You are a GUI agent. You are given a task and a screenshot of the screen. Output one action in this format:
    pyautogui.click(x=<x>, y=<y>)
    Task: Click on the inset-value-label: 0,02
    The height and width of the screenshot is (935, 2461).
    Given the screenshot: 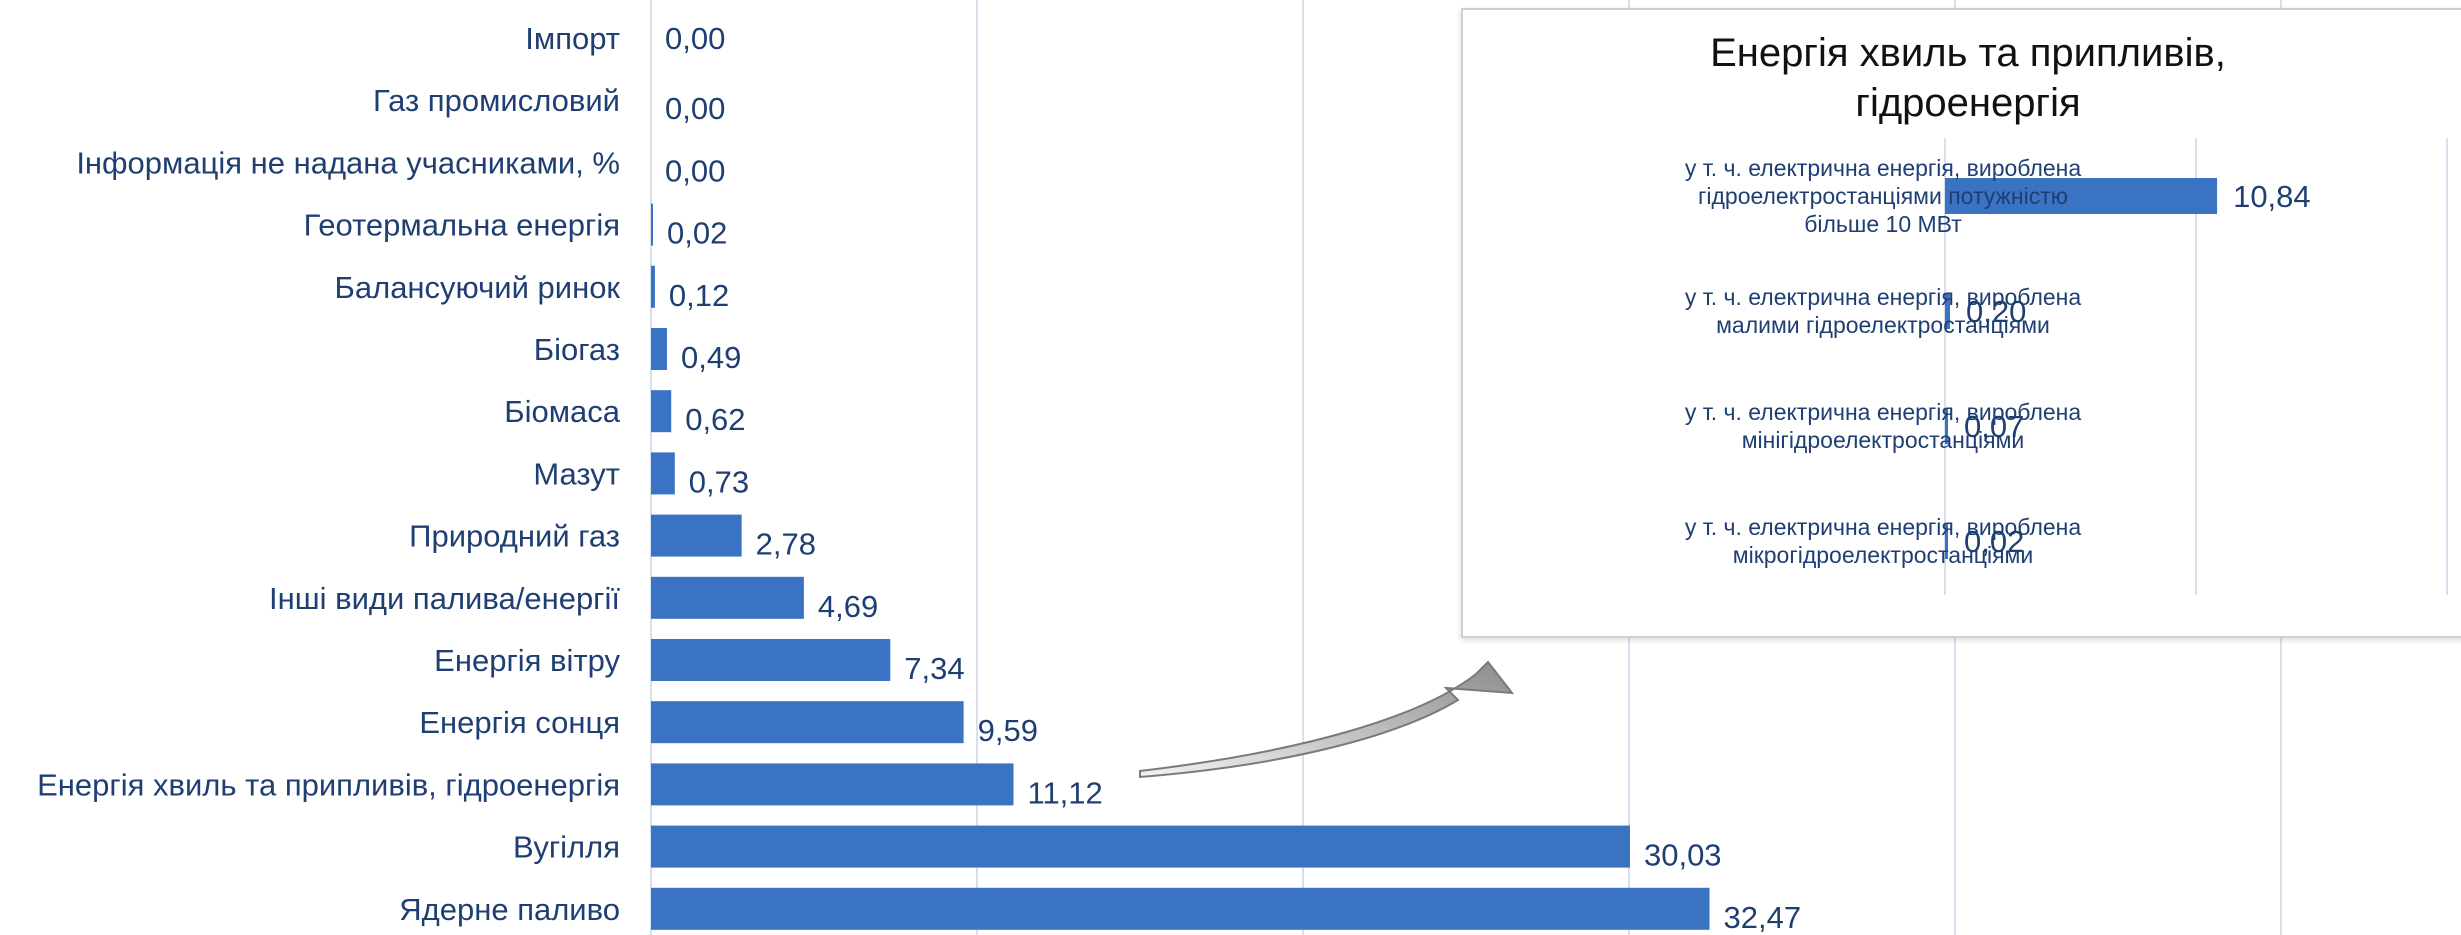 What is the action you would take?
    pyautogui.click(x=1994, y=541)
    